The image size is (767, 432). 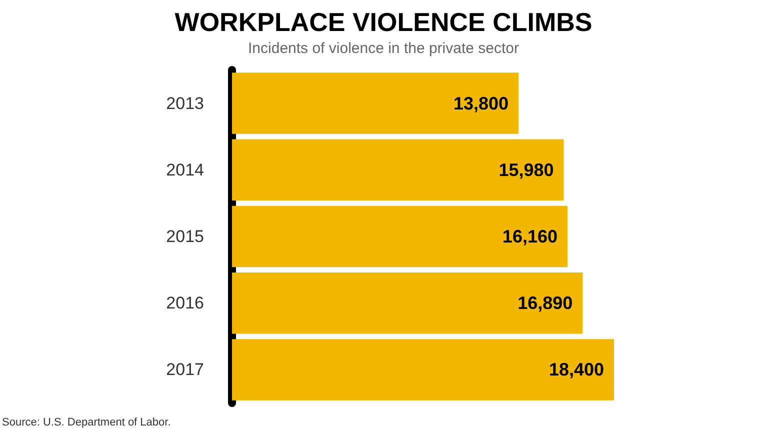 I want to click on data-label: 18,400, so click(x=576, y=370).